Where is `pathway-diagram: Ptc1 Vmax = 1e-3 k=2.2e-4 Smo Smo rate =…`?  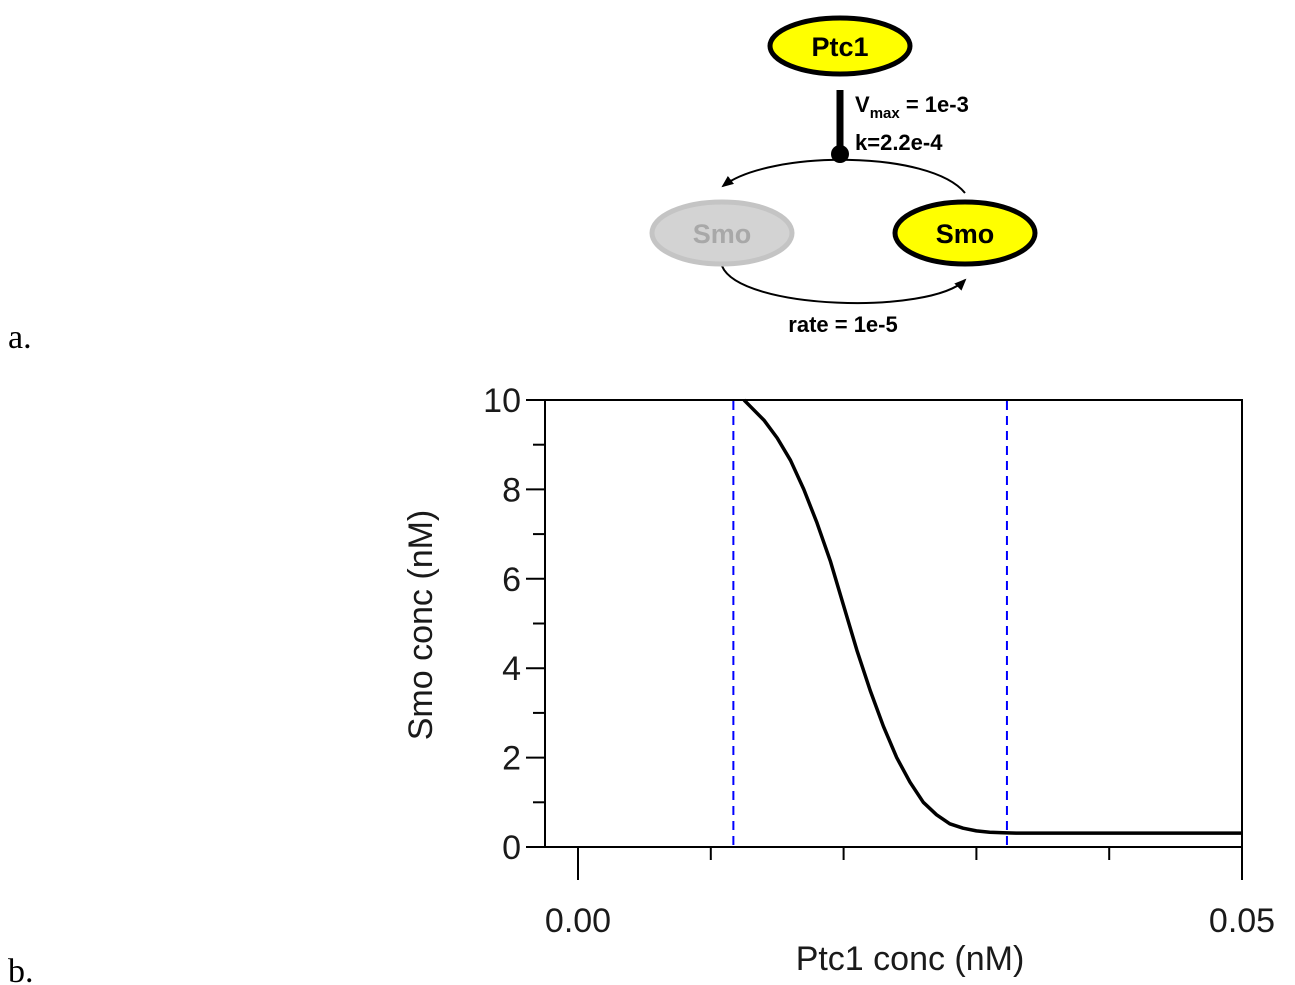
pathway-diagram: Ptc1 Vmax = 1e-3 k=2.2e-4 Smo Smo rate =… is located at coordinates (843, 176).